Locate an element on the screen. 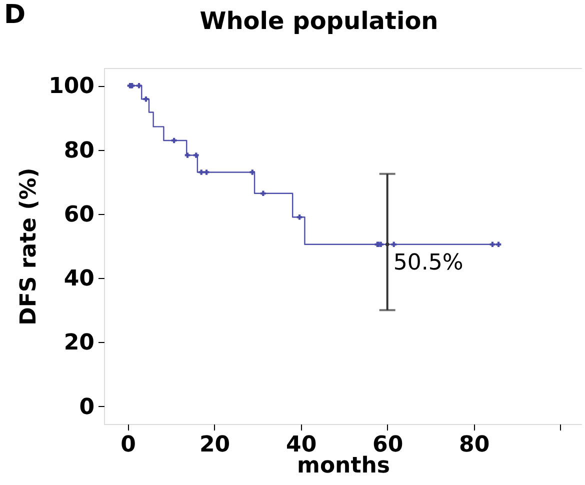 The height and width of the screenshot is (485, 585). y-tick-label: 80 is located at coordinates (79, 151).